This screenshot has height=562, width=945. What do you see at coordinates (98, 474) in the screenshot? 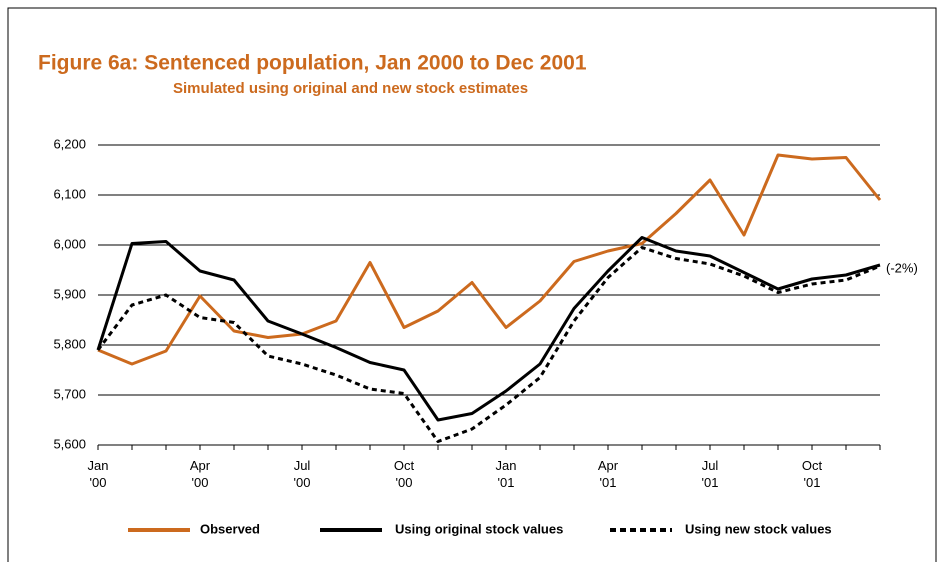
I see `x-tick-label: Jan '00` at bounding box center [98, 474].